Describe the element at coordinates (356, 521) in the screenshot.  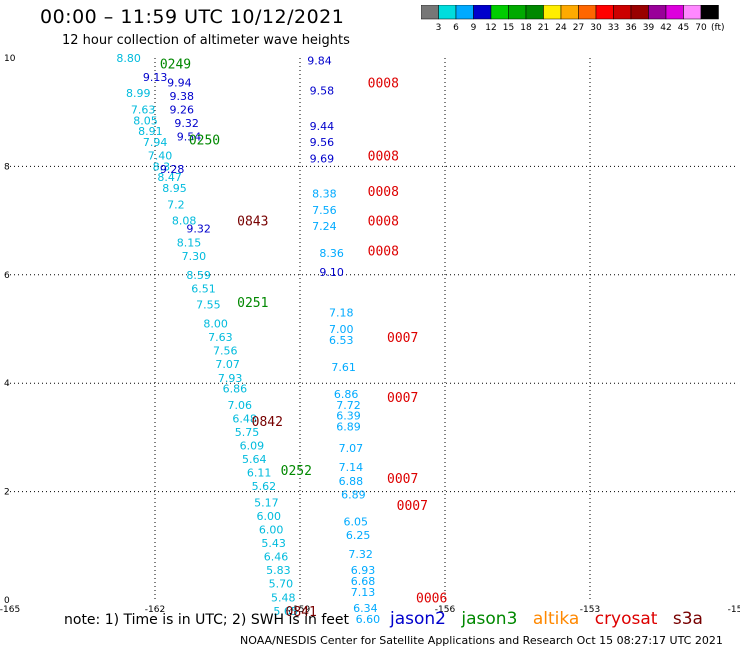
I see `data-point-label: 6.05` at that location.